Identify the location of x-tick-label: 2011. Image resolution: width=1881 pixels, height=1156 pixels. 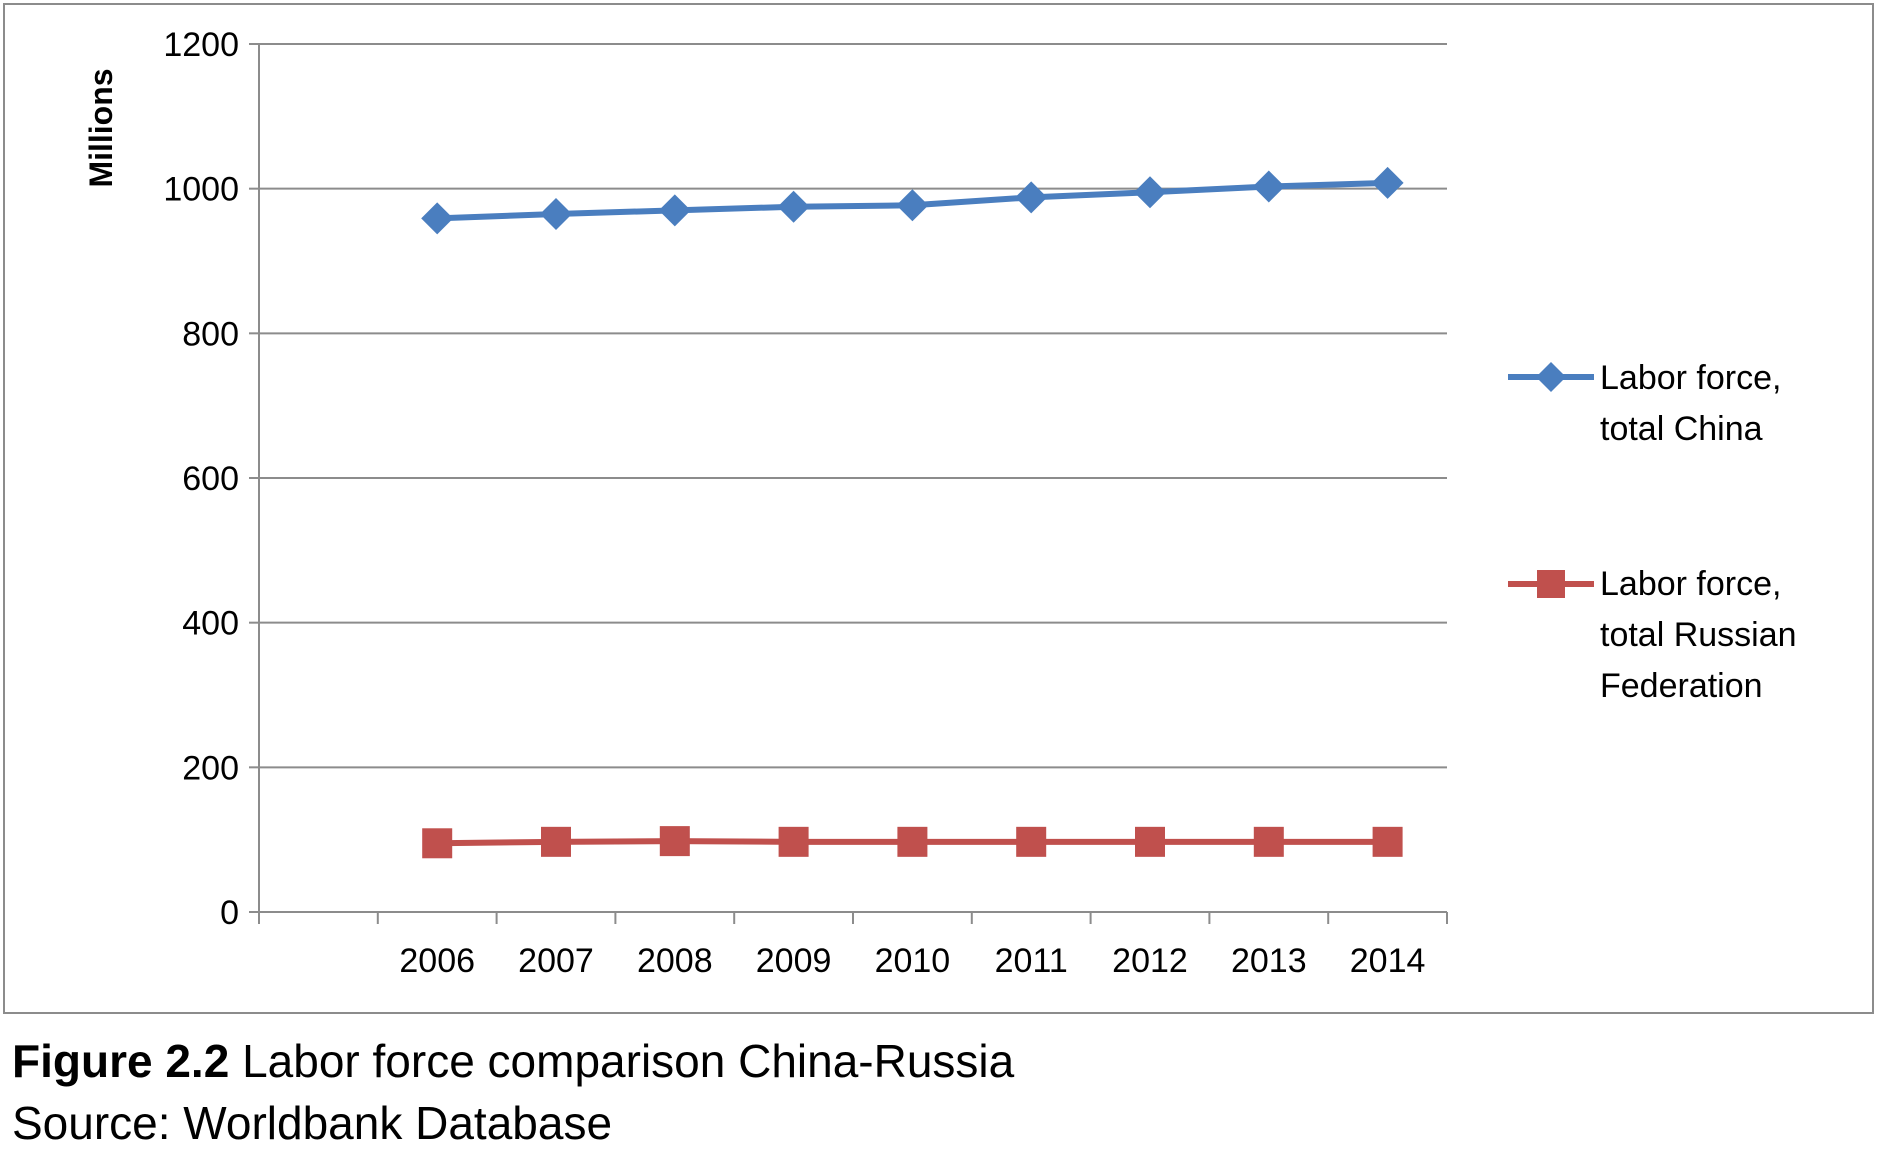
(1031, 961).